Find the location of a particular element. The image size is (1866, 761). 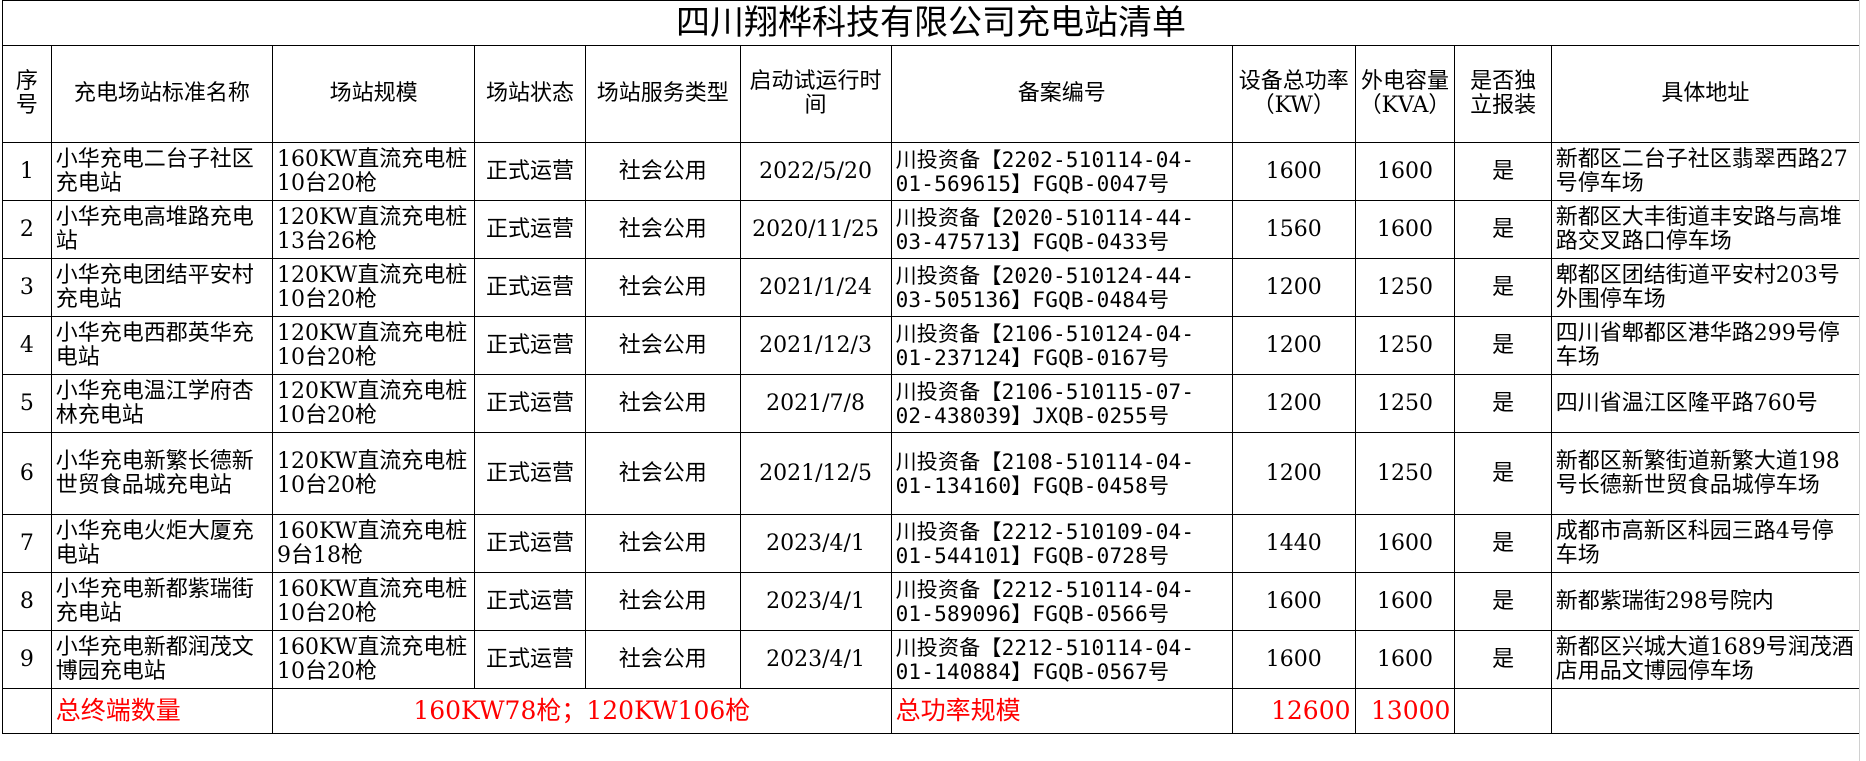

cell-start: 2021/12/3 is located at coordinates (815, 345).